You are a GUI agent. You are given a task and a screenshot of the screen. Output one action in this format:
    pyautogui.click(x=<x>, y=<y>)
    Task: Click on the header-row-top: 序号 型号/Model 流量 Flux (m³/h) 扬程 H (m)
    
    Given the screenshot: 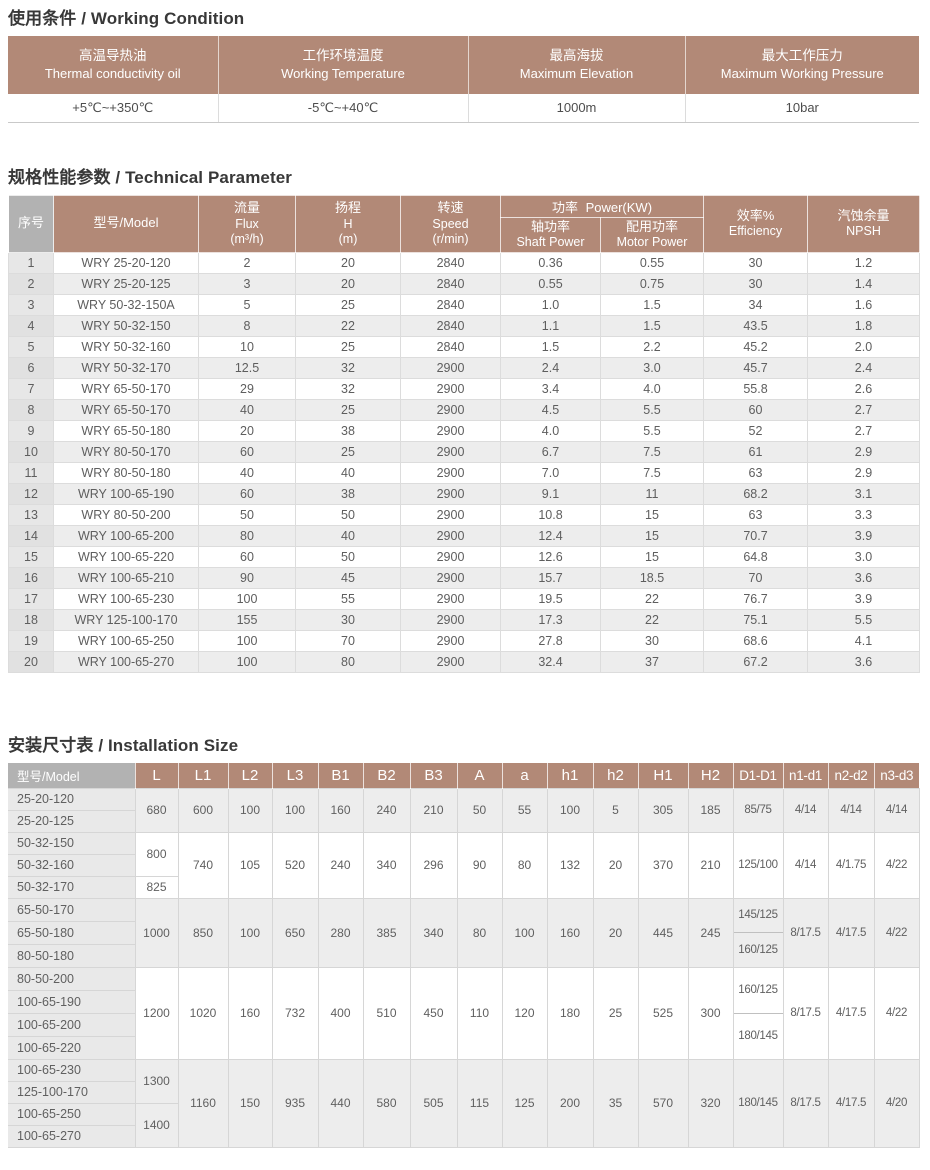 What is the action you would take?
    pyautogui.click(x=464, y=224)
    